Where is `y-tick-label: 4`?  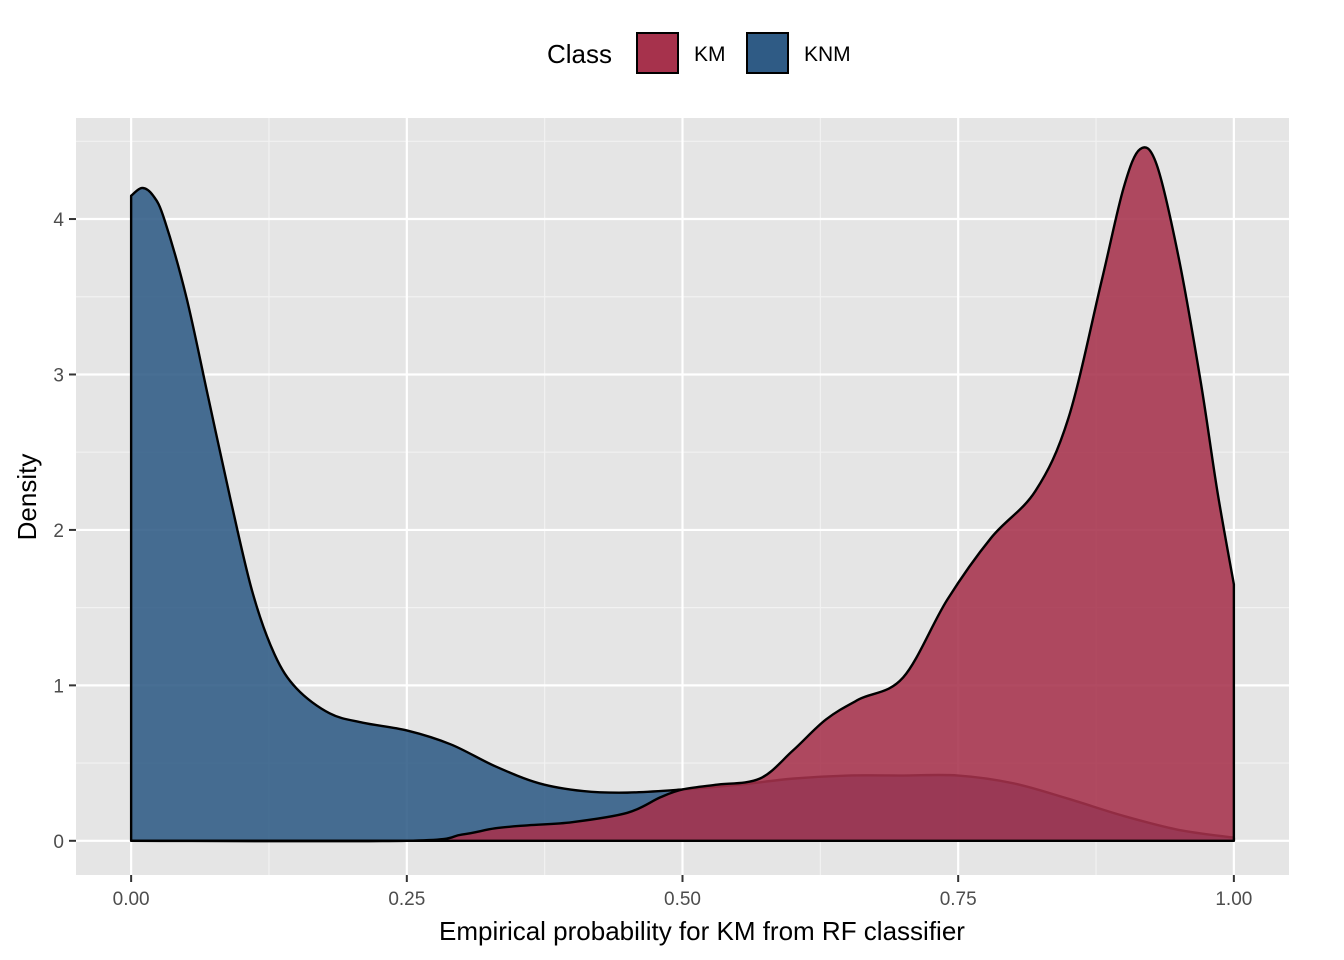 y-tick-label: 4 is located at coordinates (58, 220).